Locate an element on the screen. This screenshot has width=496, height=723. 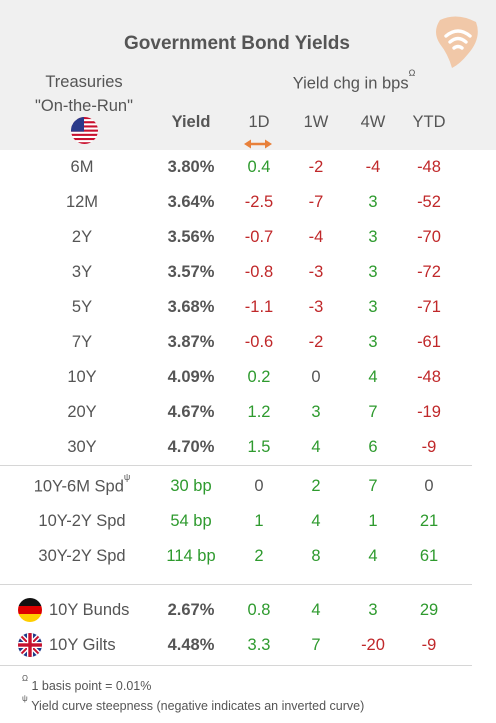
table-row: 10Y-6M Spdψ 30 bp 0 2 7 0 is located at coordinates (248, 486).